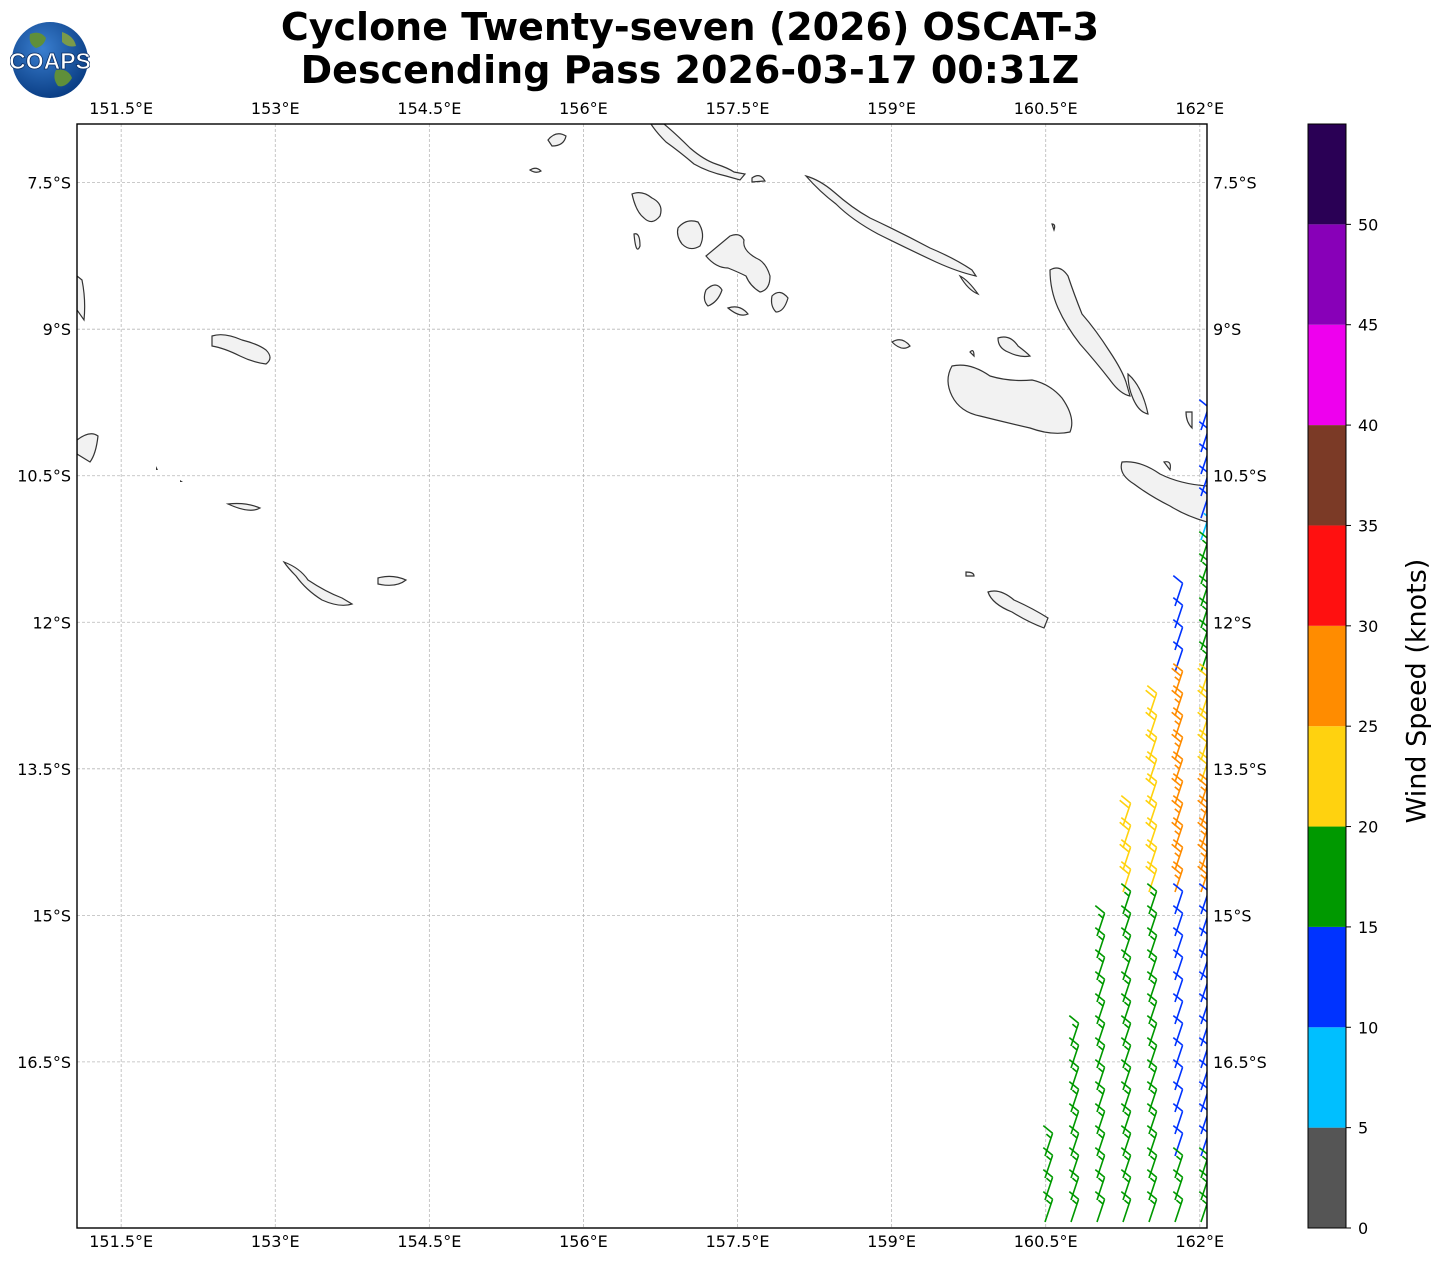  I want to click on lat-tick-right: 13.5°S, so click(1240, 769).